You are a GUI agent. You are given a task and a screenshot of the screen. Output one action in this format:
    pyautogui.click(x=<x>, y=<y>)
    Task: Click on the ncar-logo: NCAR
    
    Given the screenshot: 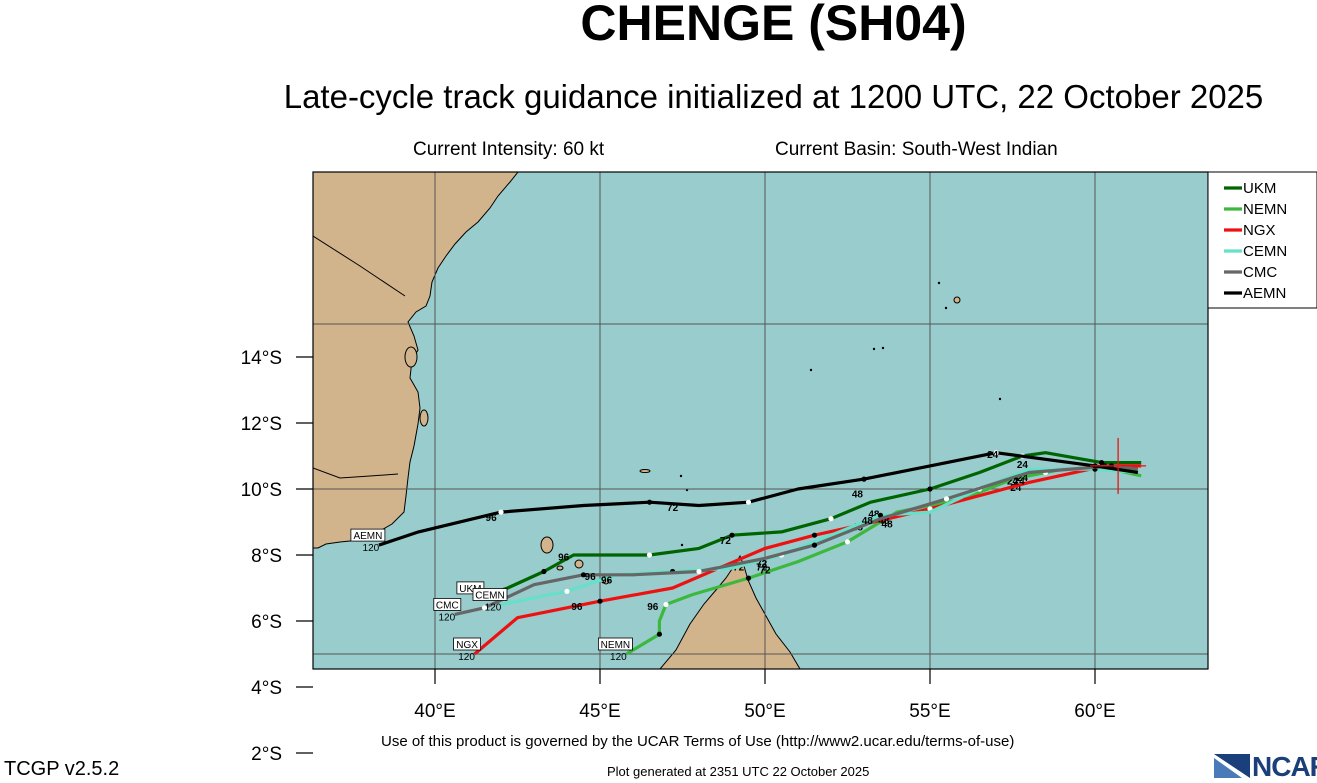 What is the action you would take?
    pyautogui.click(x=1264, y=766)
    